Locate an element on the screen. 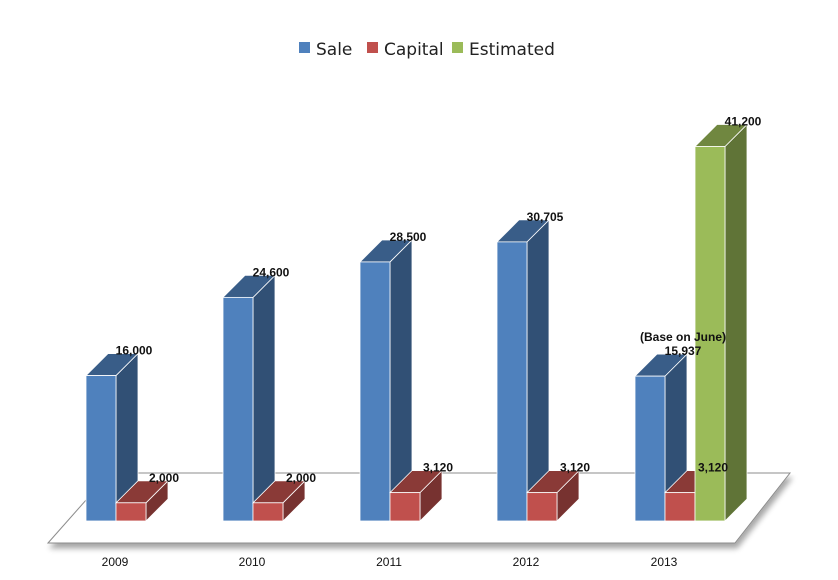 This screenshot has height=580, width=838. bar-capital-2010 is located at coordinates (279, 500).